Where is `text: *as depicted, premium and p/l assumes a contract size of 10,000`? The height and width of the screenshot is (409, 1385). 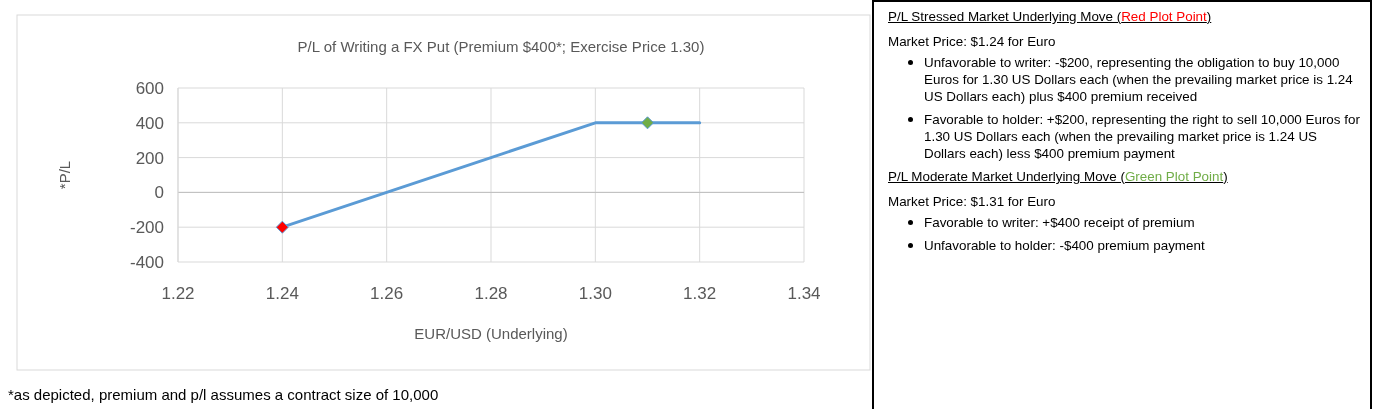
text: *as depicted, premium and p/l assumes a contract size of 10,000 is located at coordinates (223, 394).